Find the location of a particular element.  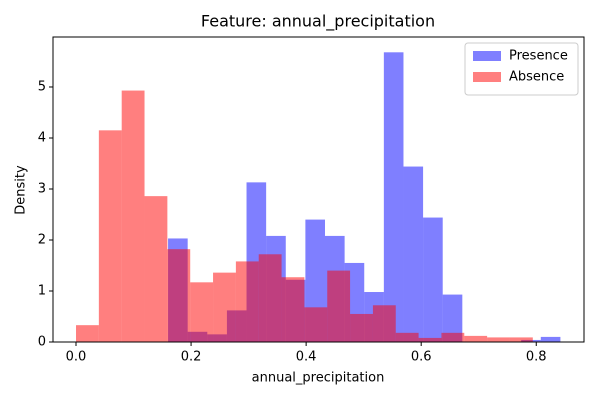

legend-label: Presence is located at coordinates (538, 56).